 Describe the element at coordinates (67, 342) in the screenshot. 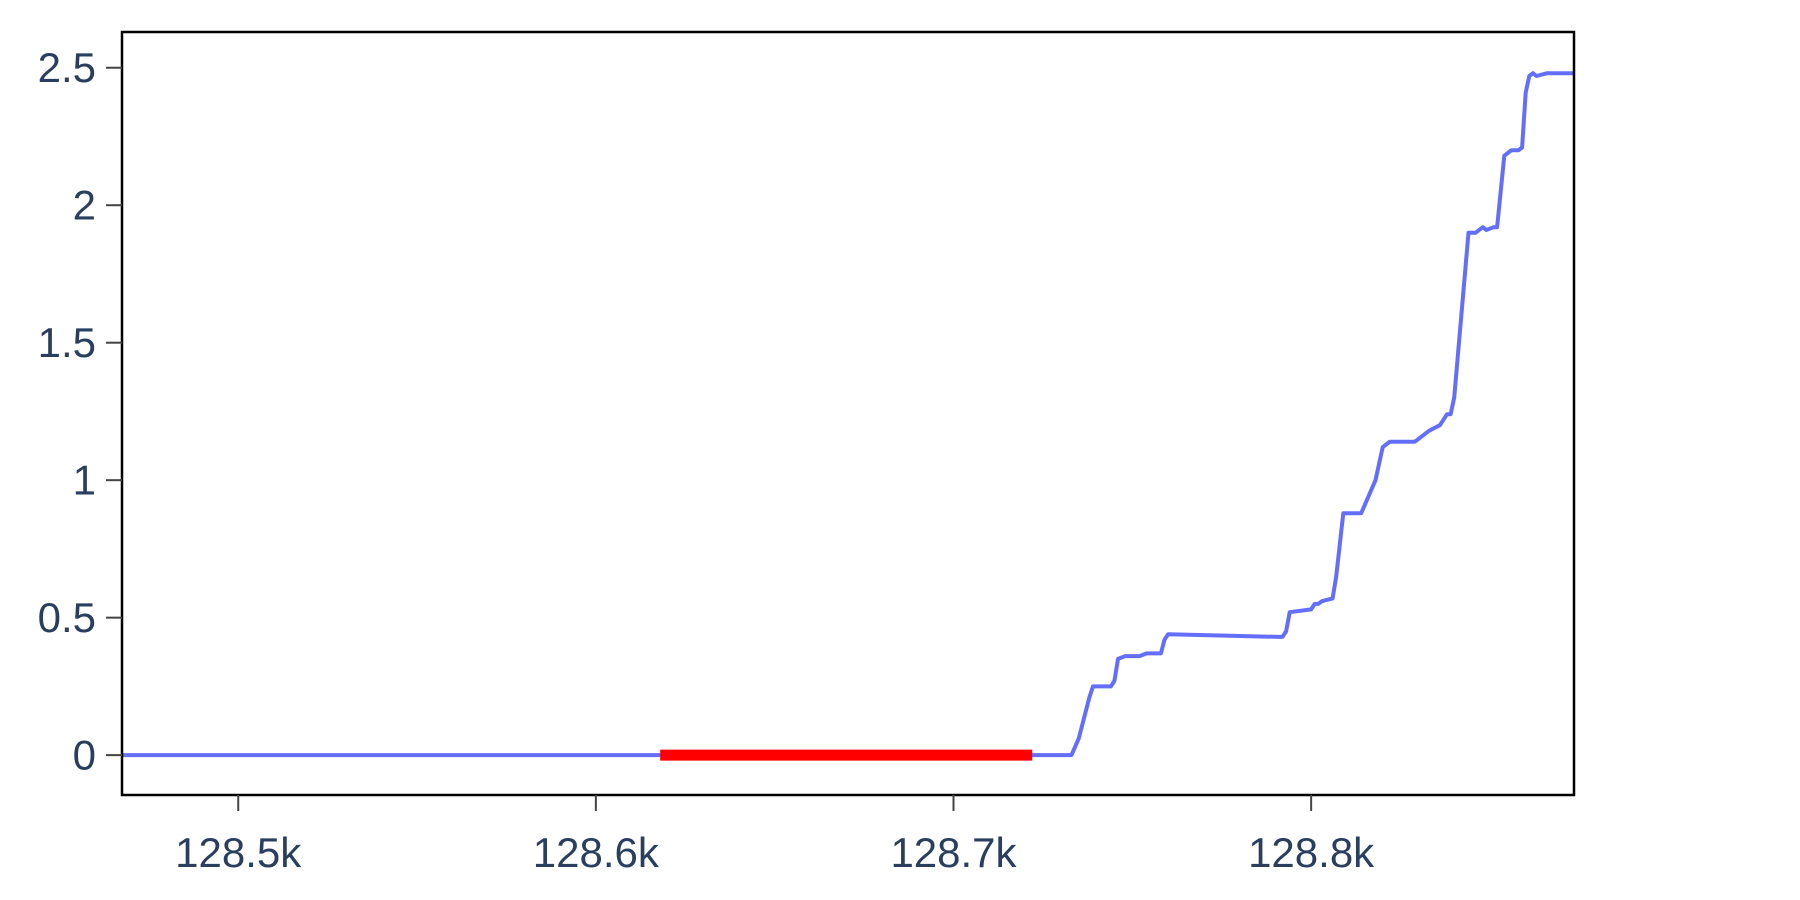

I see `y-tick-label: 1.5` at that location.